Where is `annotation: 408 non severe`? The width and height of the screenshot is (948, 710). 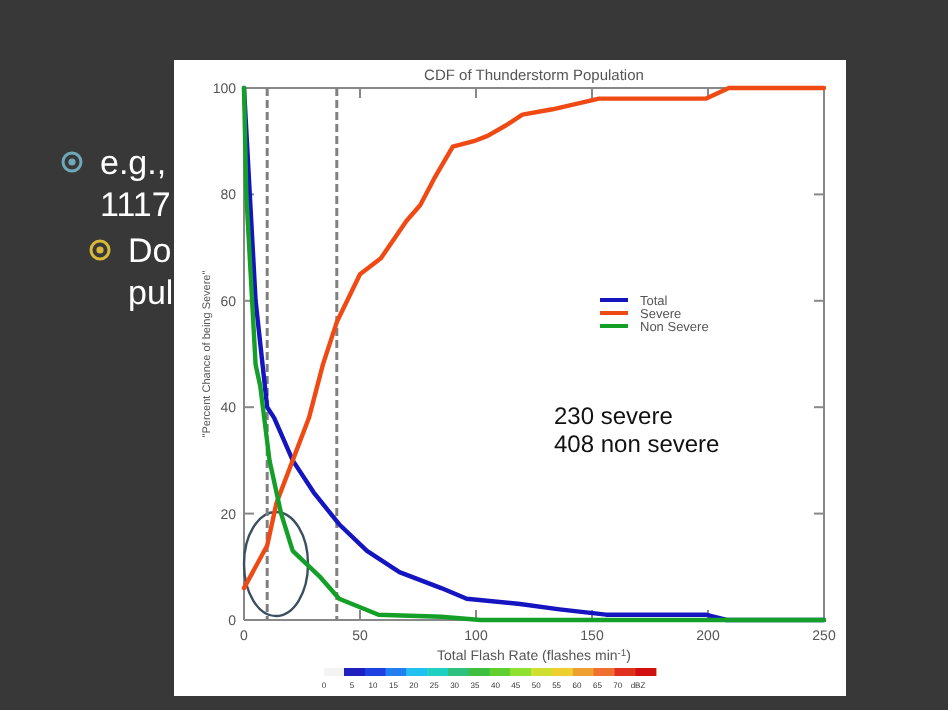
annotation: 408 non severe is located at coordinates (637, 444).